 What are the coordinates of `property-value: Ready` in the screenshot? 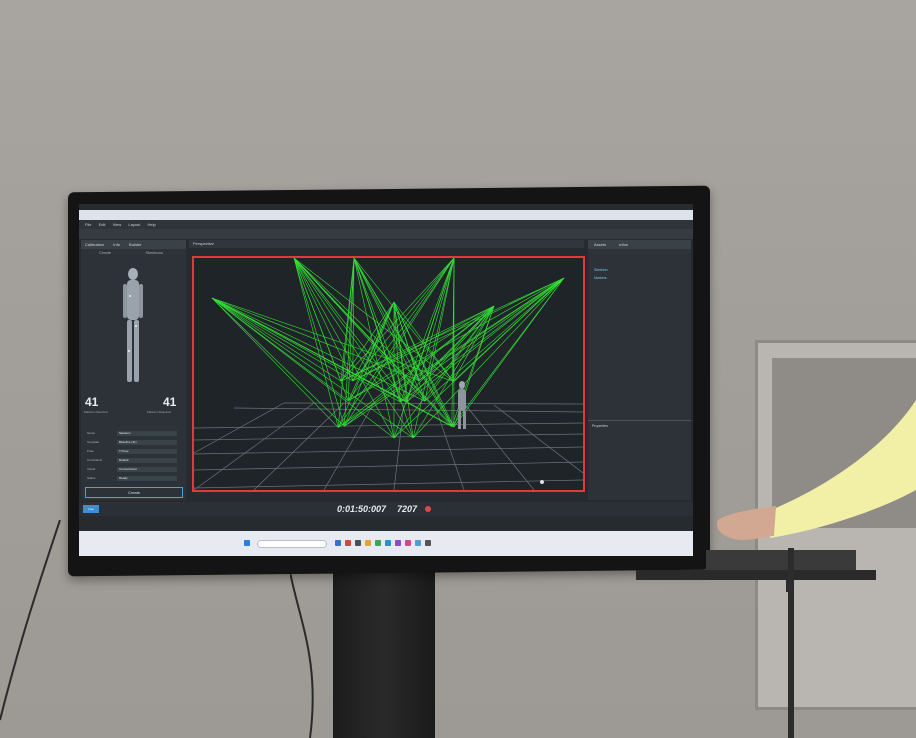 It's located at (147, 478).